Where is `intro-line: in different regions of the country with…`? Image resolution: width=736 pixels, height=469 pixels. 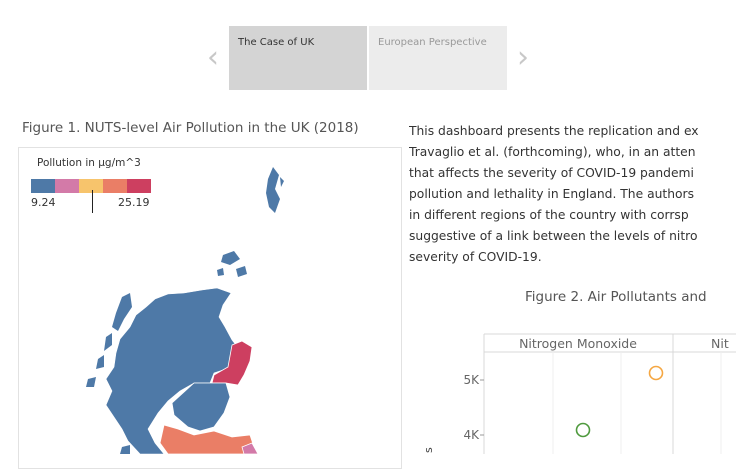
intro-line: in different regions of the country with… is located at coordinates (549, 215).